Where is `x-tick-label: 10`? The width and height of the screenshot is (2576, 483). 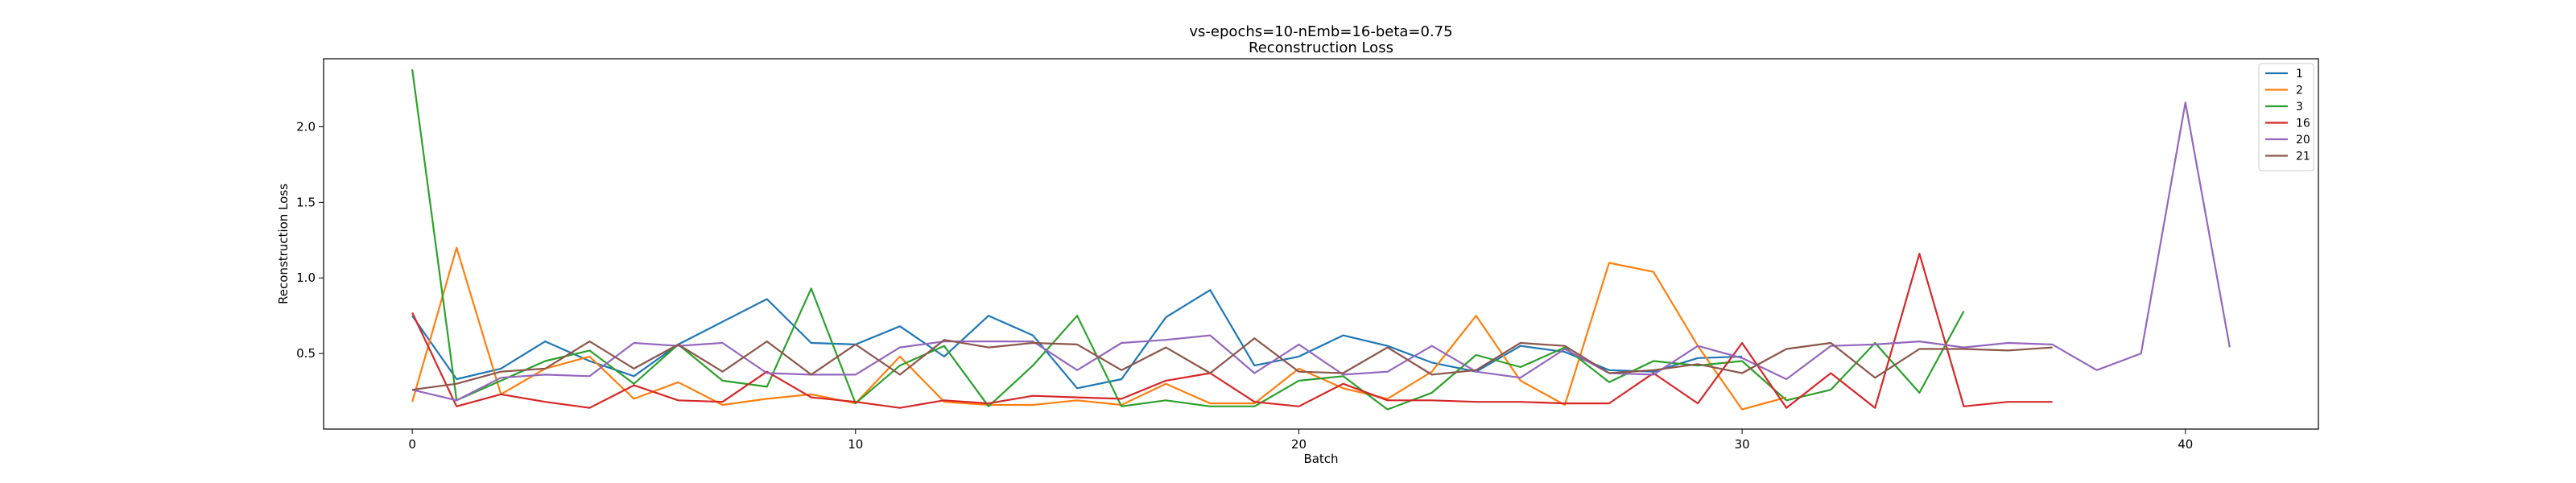 x-tick-label: 10 is located at coordinates (855, 444).